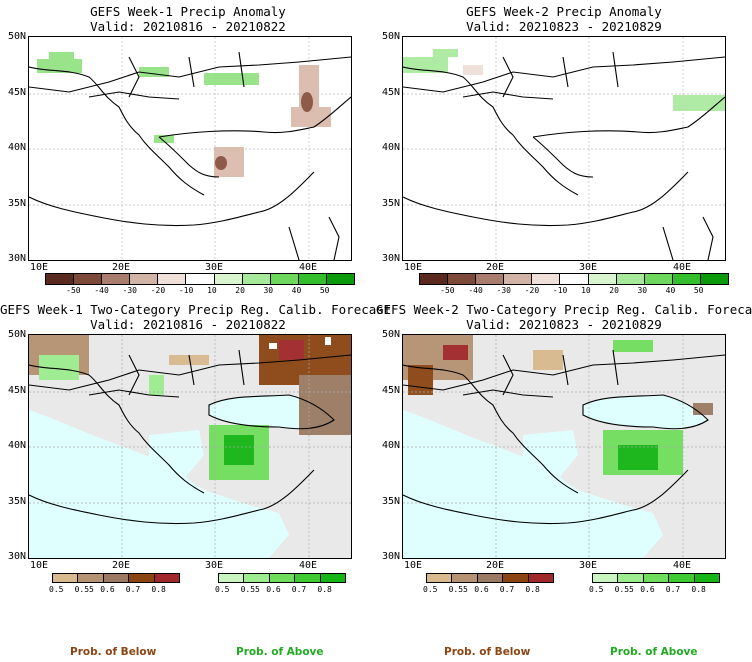 Image resolution: width=752 pixels, height=662 pixels. I want to click on panel2-title-main: GEFS Week-2 Precip Anomaly, so click(564, 11).